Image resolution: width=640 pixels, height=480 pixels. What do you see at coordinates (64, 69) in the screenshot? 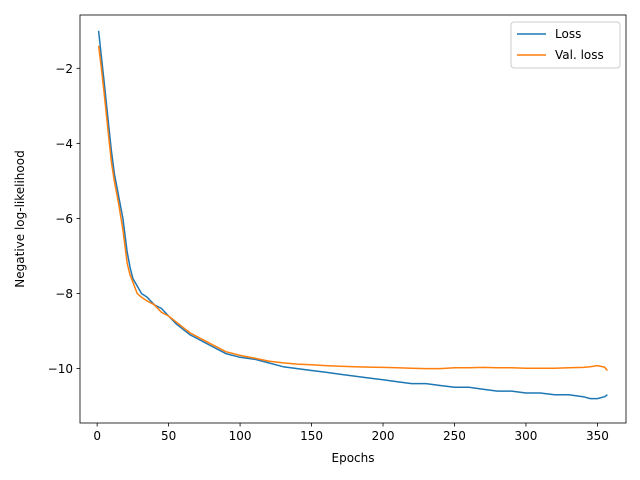
I see `y-tick-label: −2` at bounding box center [64, 69].